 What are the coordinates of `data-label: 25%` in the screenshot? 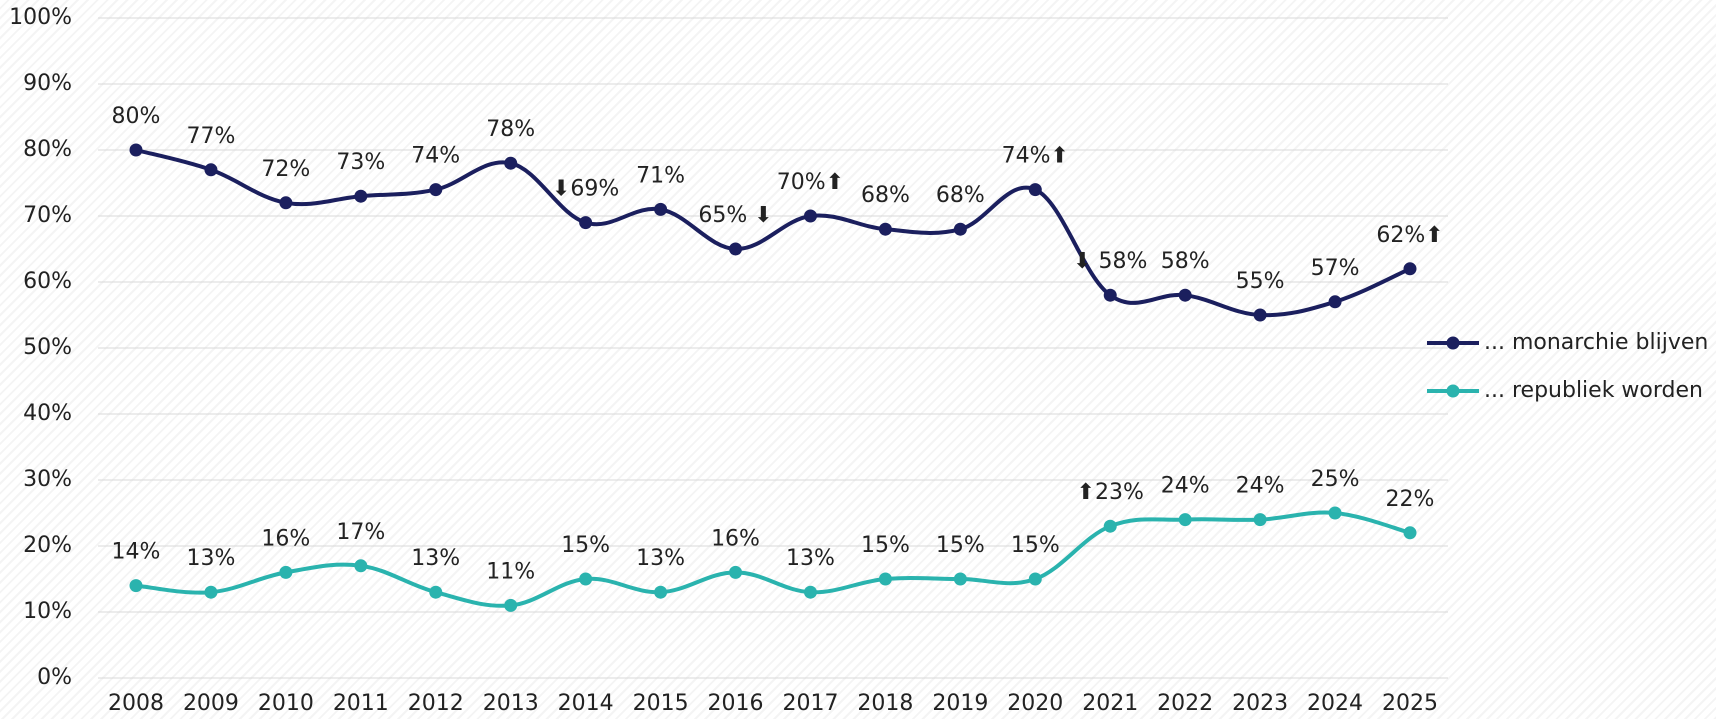 It's located at (1335, 479).